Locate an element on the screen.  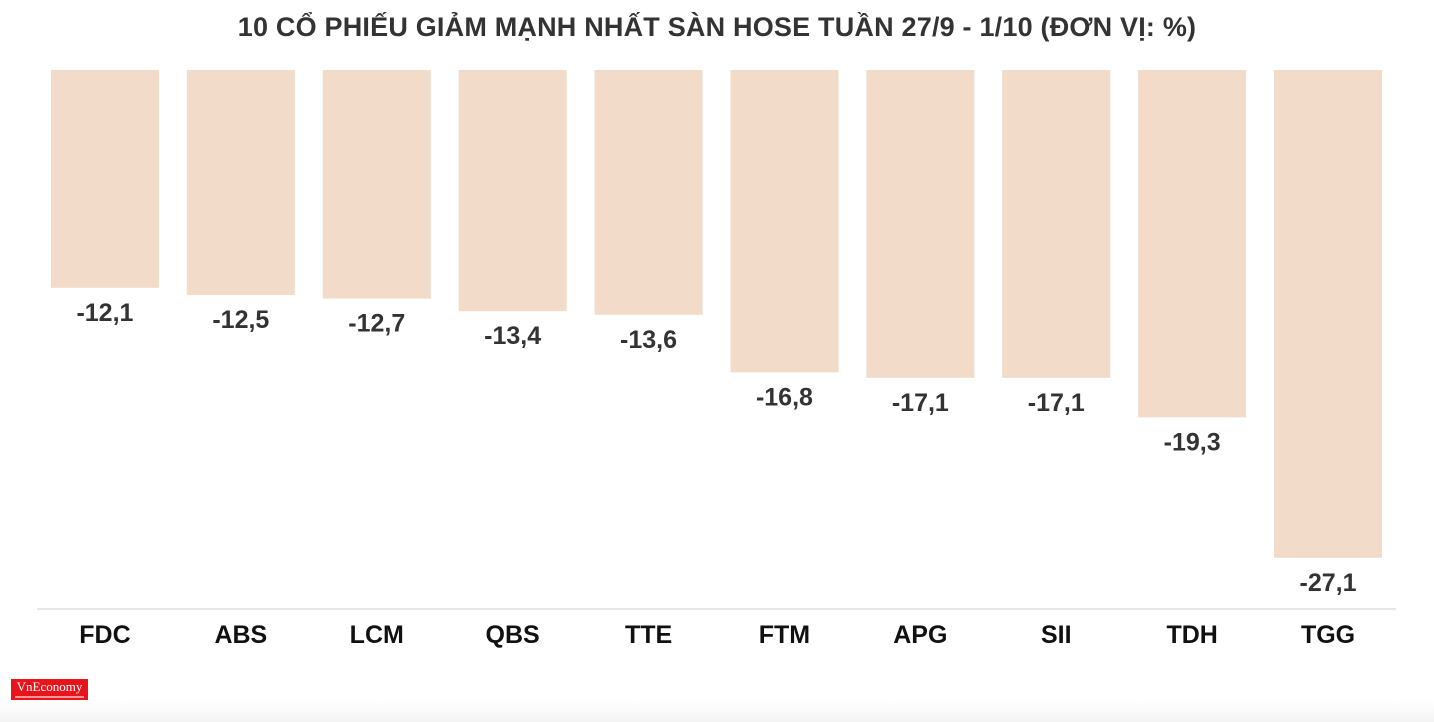
x-tick-lcm: LCM is located at coordinates (377, 635).